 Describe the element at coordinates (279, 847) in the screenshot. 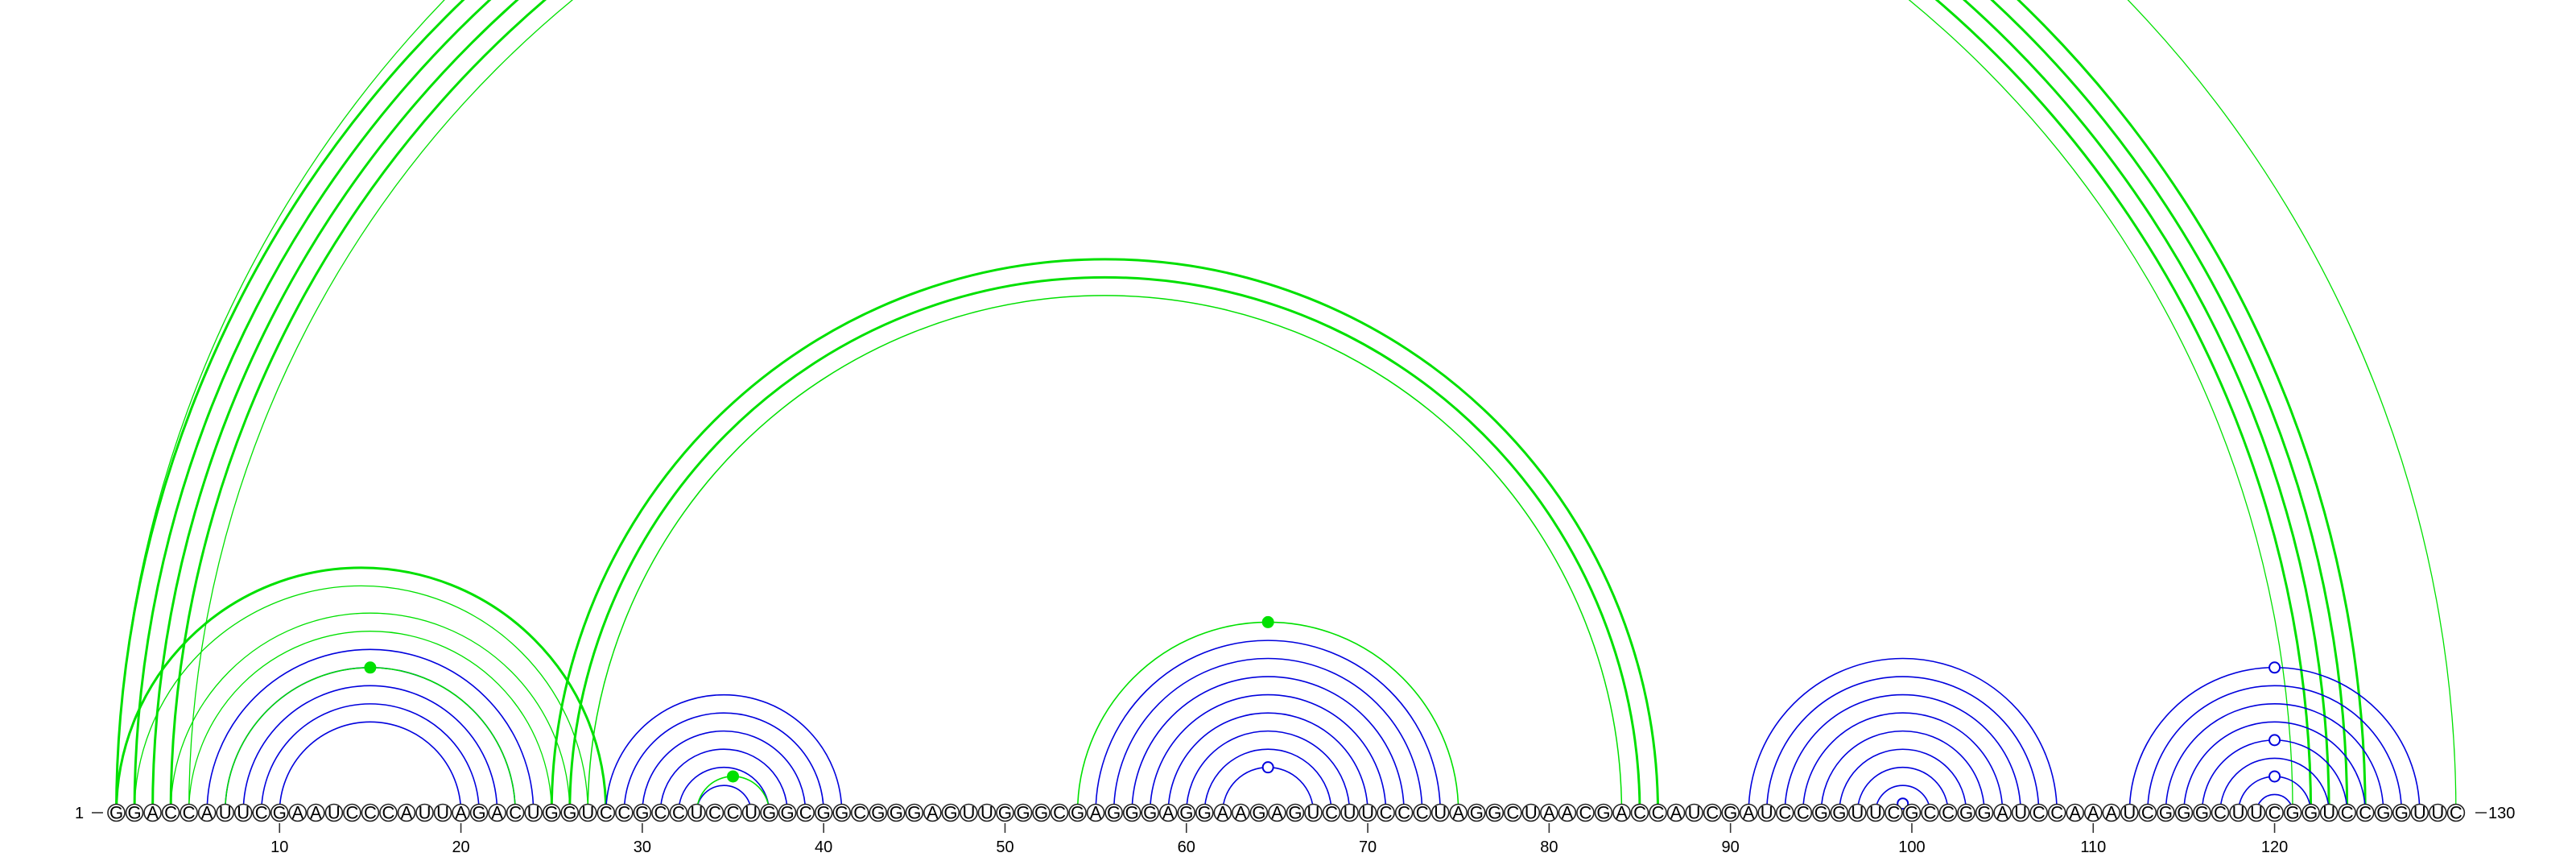

I see `tick-label: 10` at that location.